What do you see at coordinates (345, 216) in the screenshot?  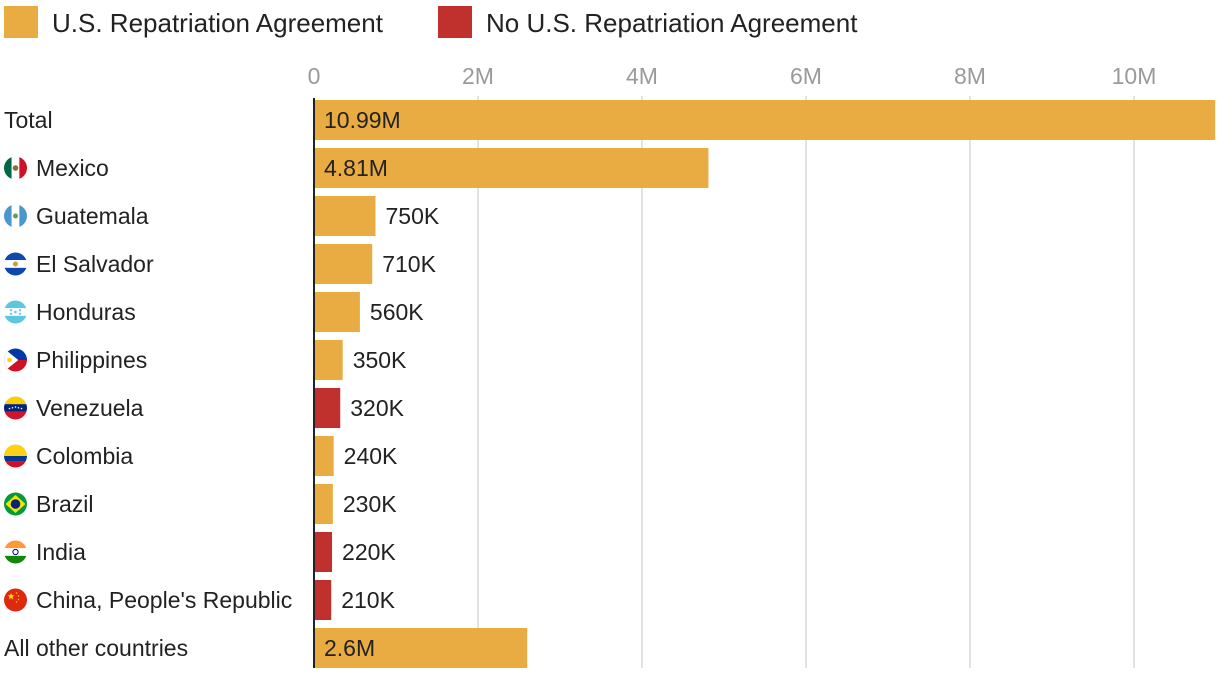 I see `bar-guatemala` at bounding box center [345, 216].